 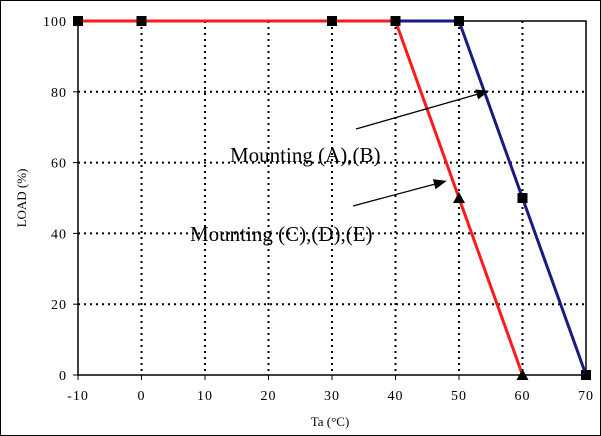 What do you see at coordinates (59, 164) in the screenshot?
I see `y-tick-label: 60` at bounding box center [59, 164].